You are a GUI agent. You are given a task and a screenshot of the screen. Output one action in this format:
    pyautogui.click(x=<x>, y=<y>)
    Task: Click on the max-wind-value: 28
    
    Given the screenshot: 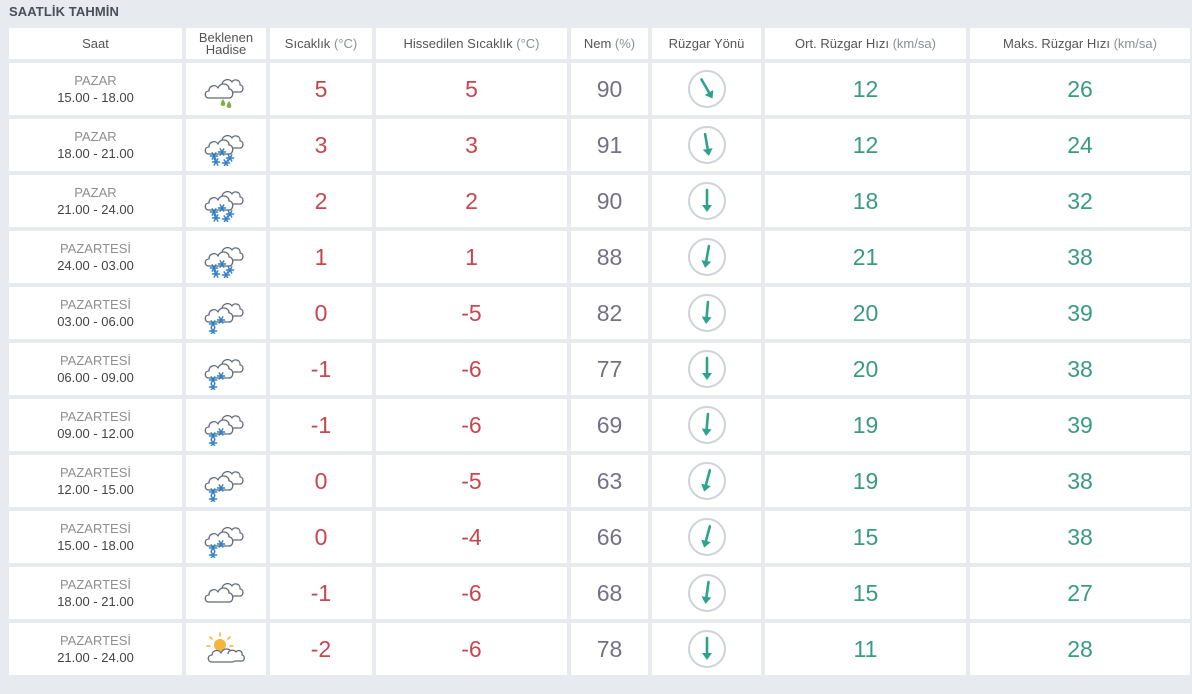 What is the action you would take?
    pyautogui.click(x=1080, y=648)
    